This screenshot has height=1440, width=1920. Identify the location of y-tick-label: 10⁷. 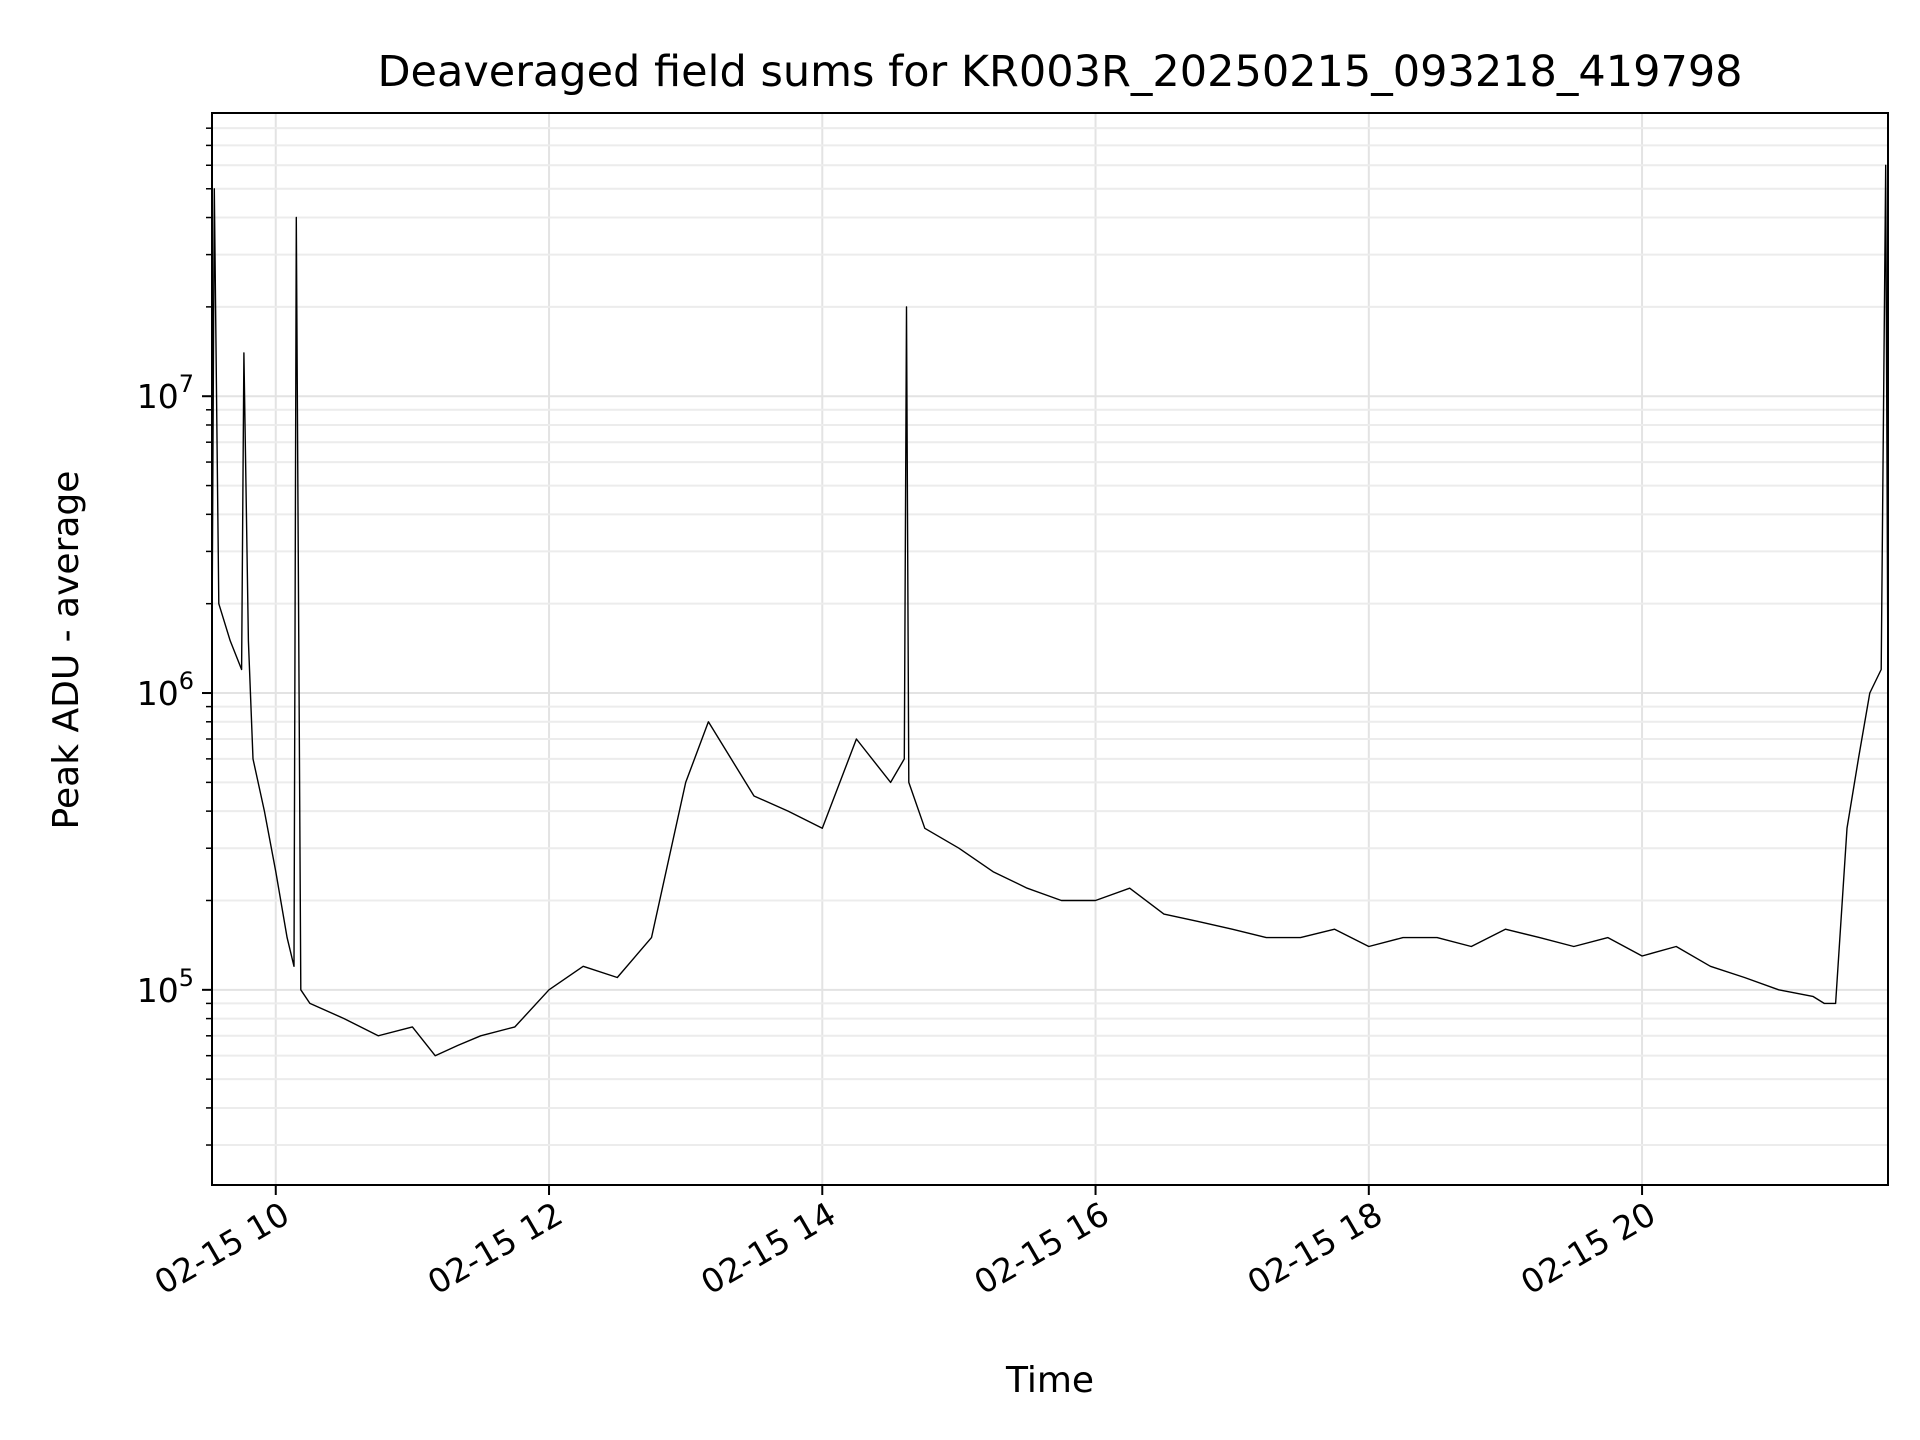
(165, 393).